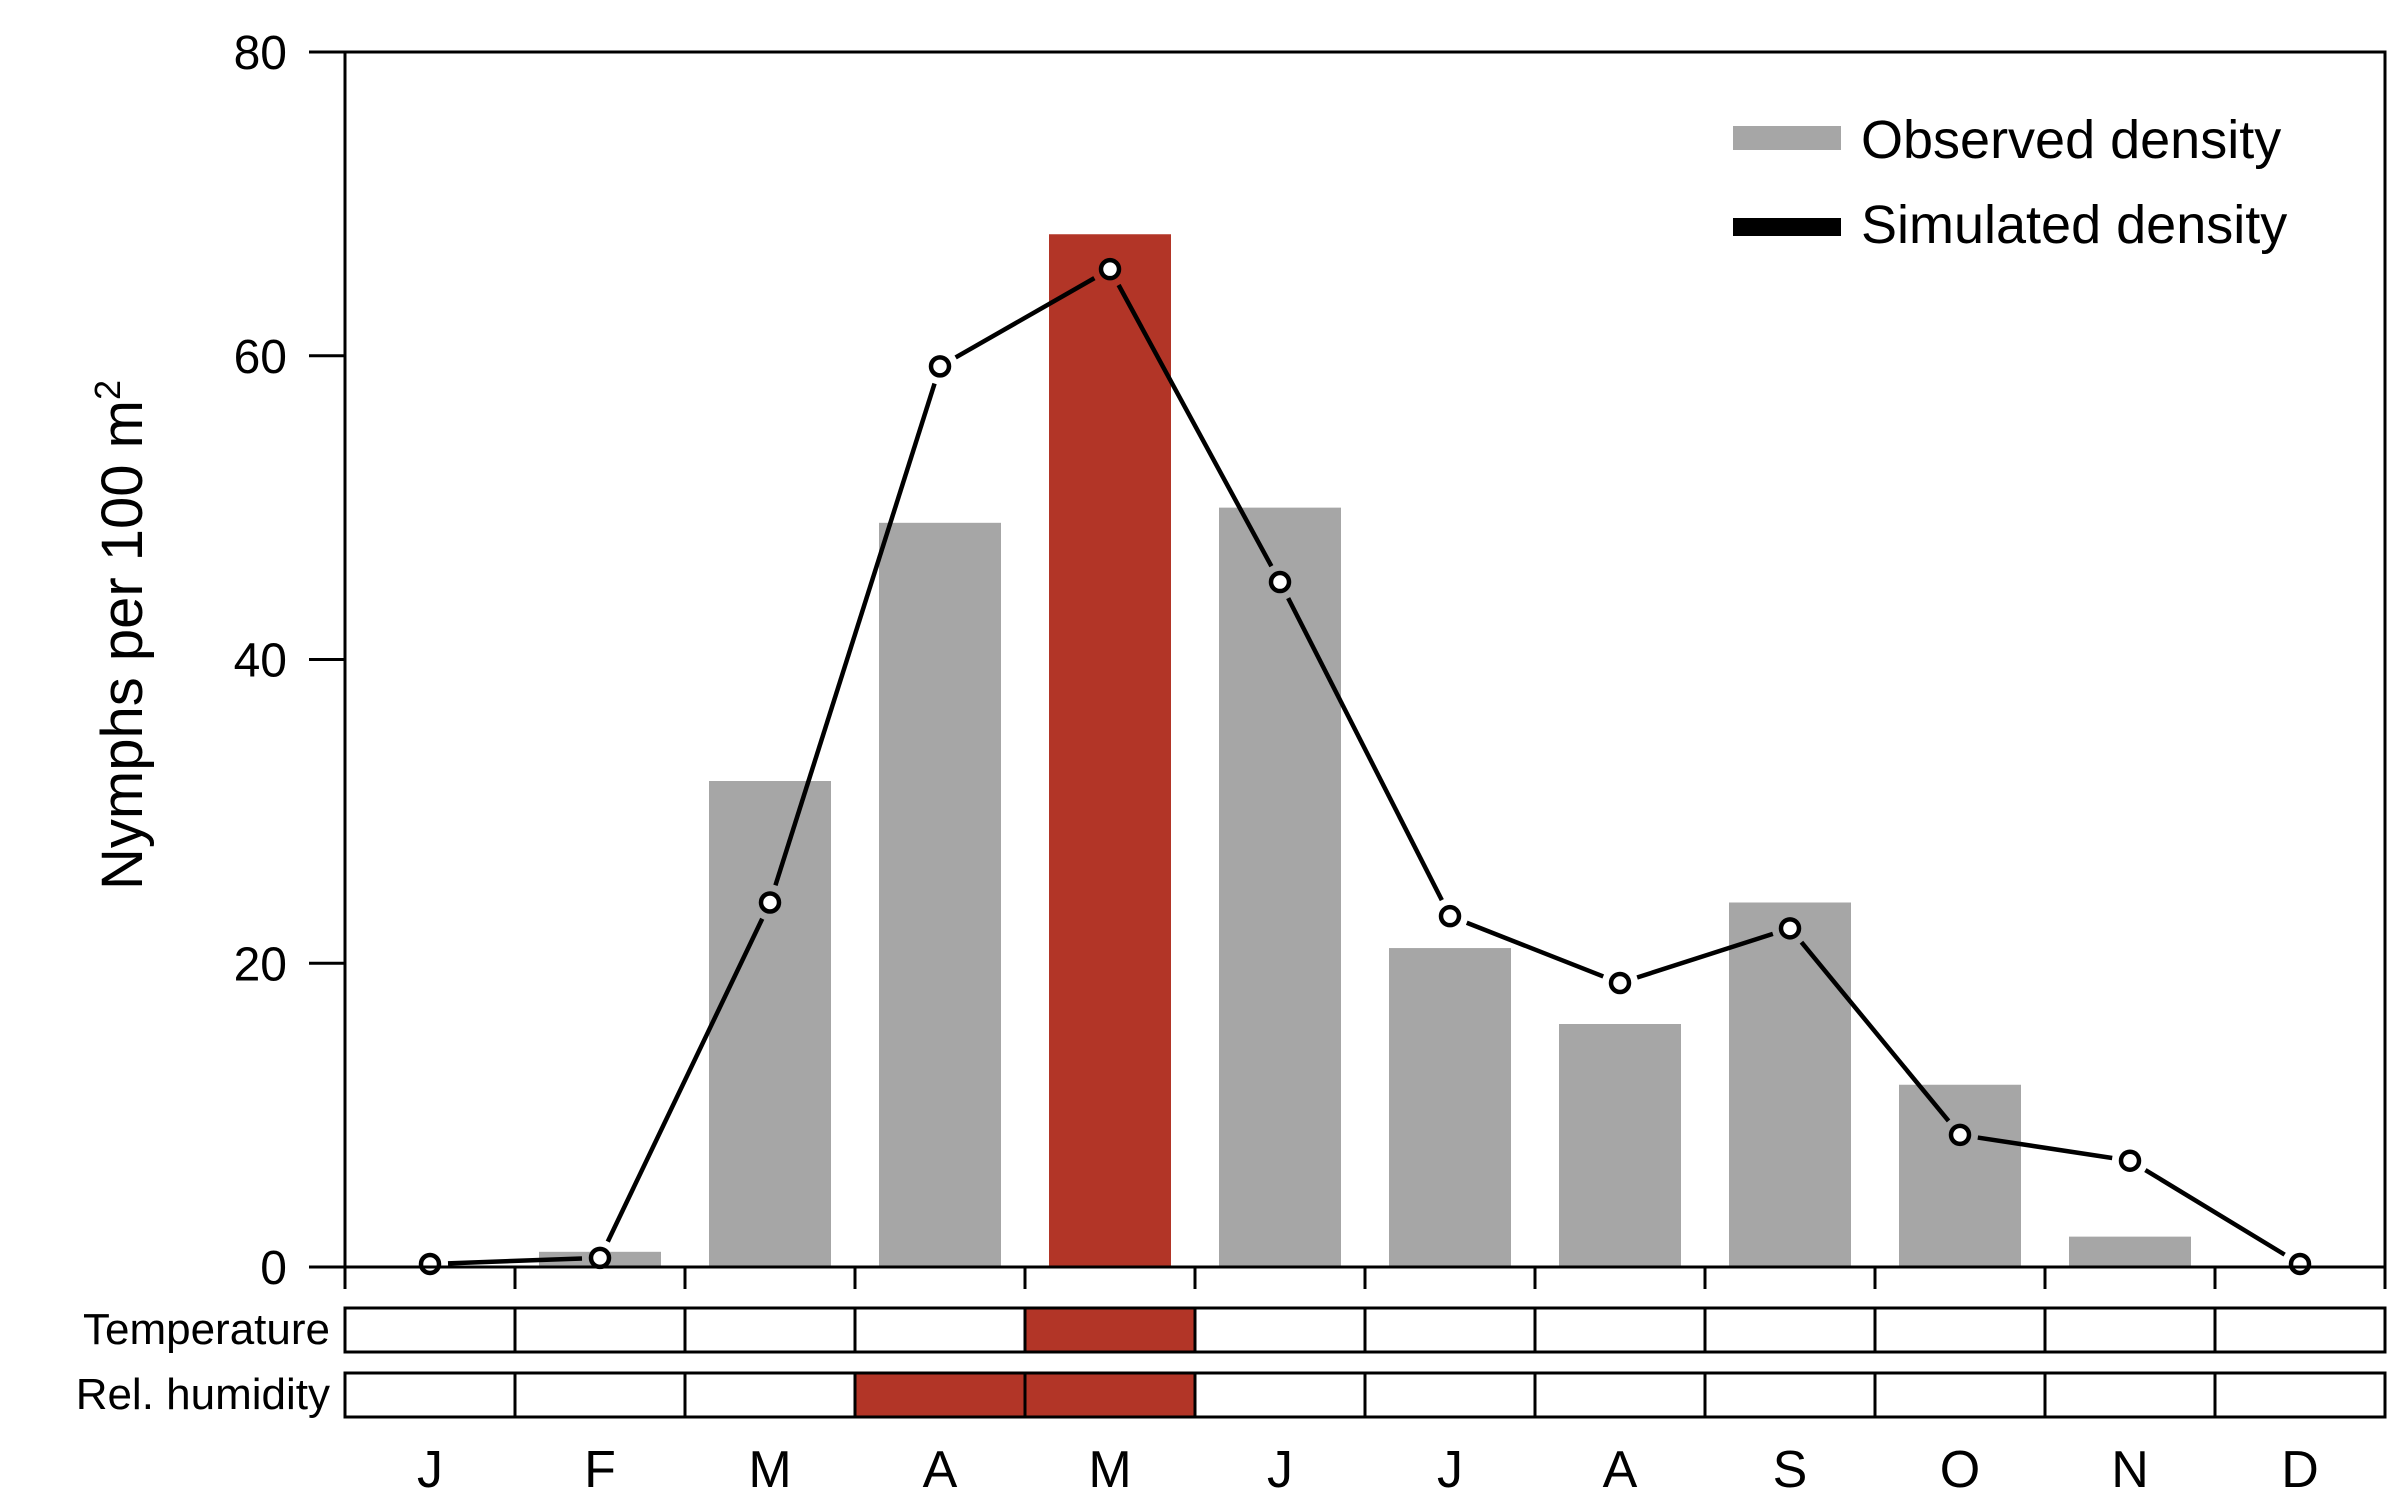  What do you see at coordinates (1620, 1470) in the screenshot?
I see `month-label-7: A` at bounding box center [1620, 1470].